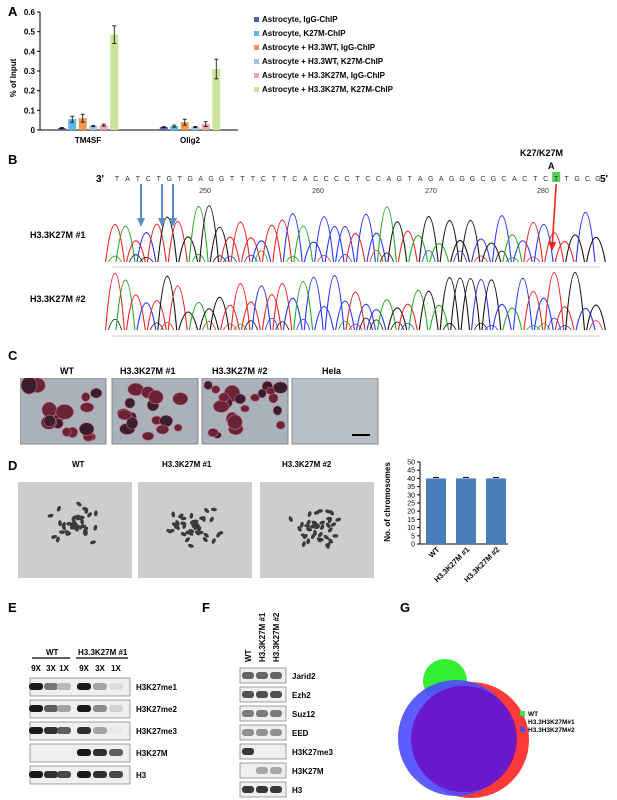 This screenshot has height=800, width=617. Describe the element at coordinates (274, 179) in the screenshot. I see `sequence-base: T` at that location.